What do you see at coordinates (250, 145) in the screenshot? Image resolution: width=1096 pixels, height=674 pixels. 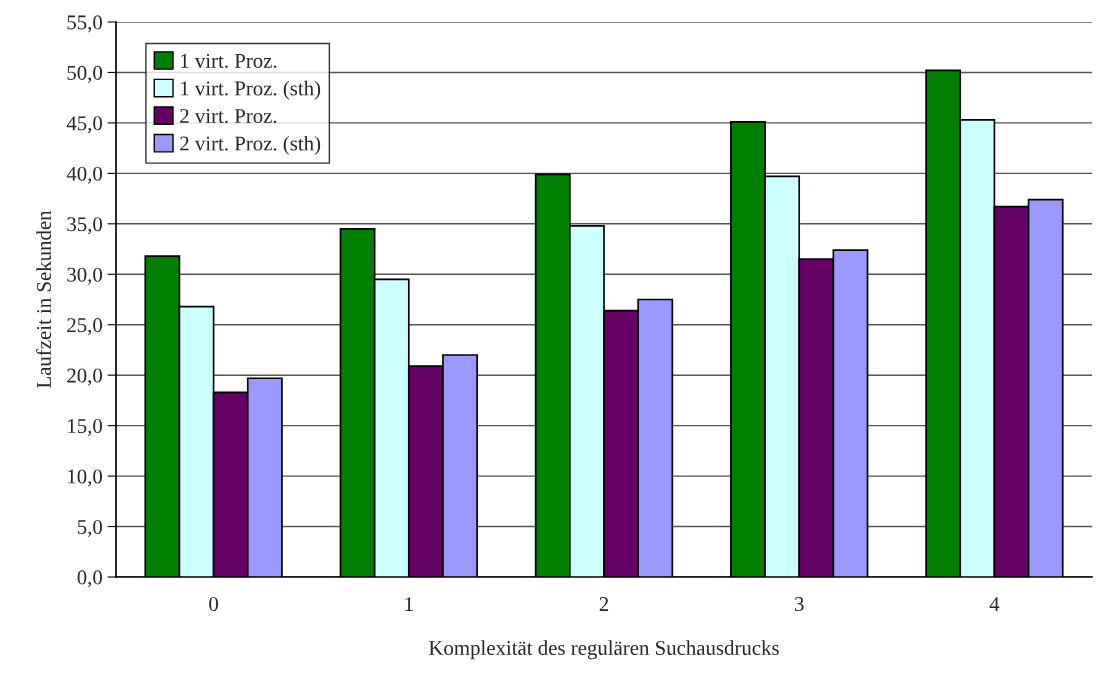 I see `legend-label: 2 virt. Proz. (sth)` at bounding box center [250, 145].